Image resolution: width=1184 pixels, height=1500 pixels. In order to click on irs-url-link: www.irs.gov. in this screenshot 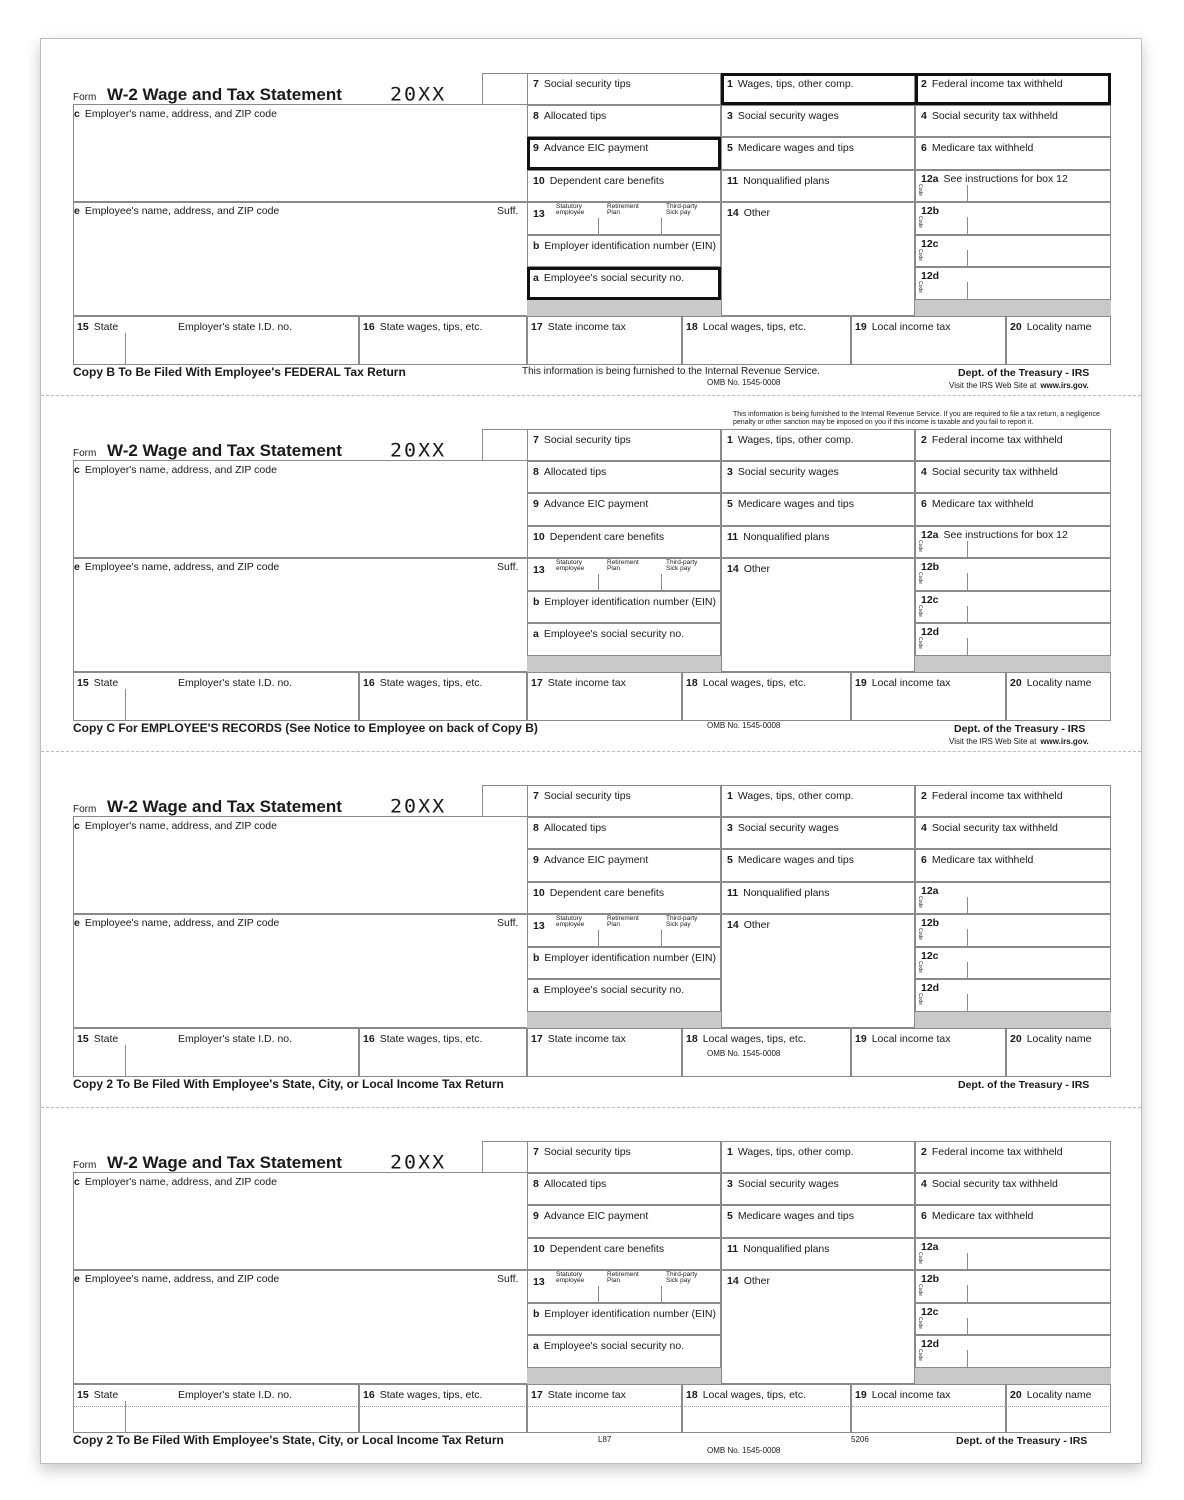, I will do `click(1064, 741)`.